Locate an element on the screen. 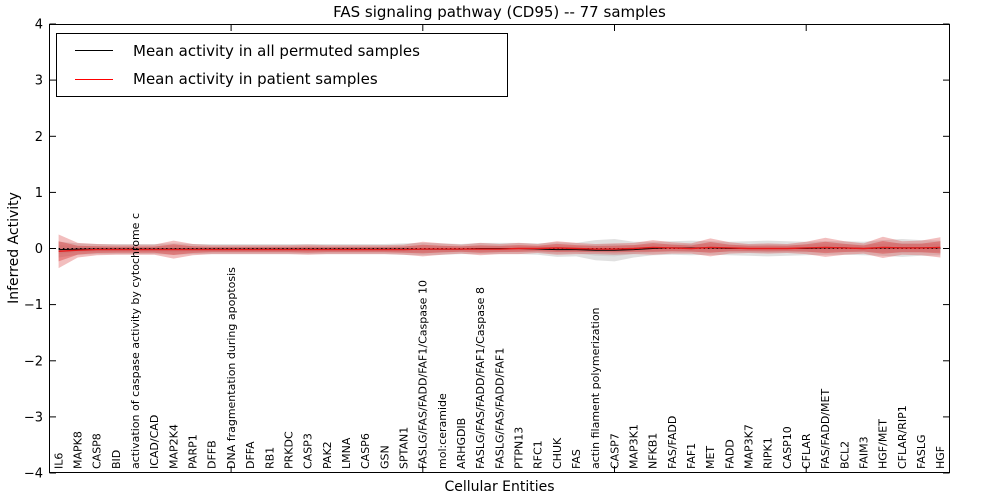  patient-band-inner is located at coordinates (499, 251).